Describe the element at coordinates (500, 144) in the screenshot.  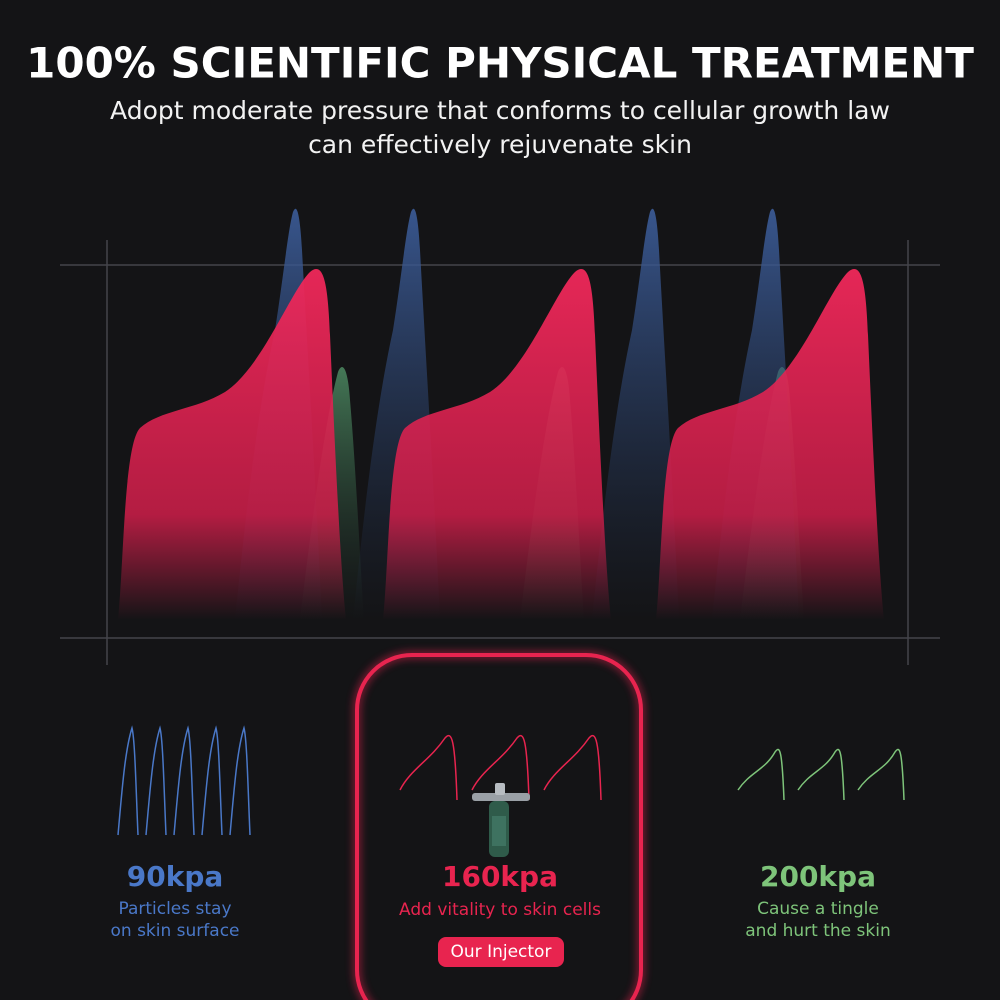
I see `subtitle: can effectively rejuvenate skin` at that location.